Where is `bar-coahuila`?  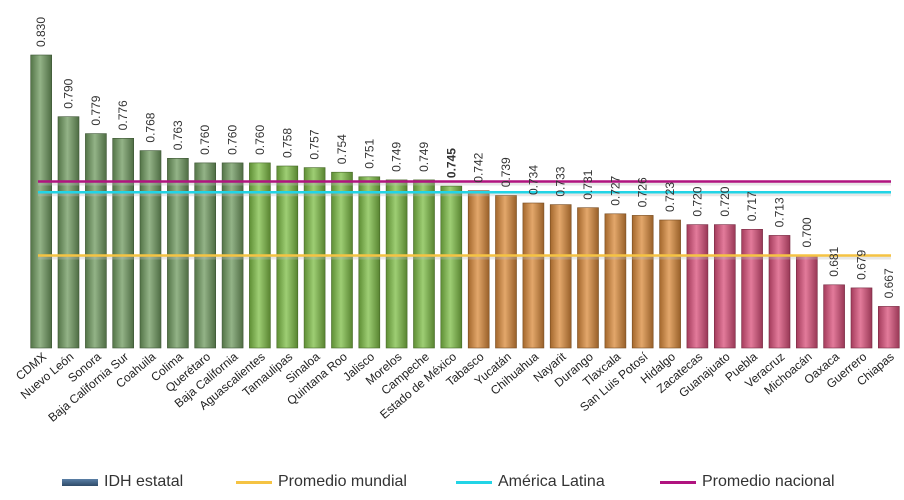
bar-coahuila is located at coordinates (150, 249).